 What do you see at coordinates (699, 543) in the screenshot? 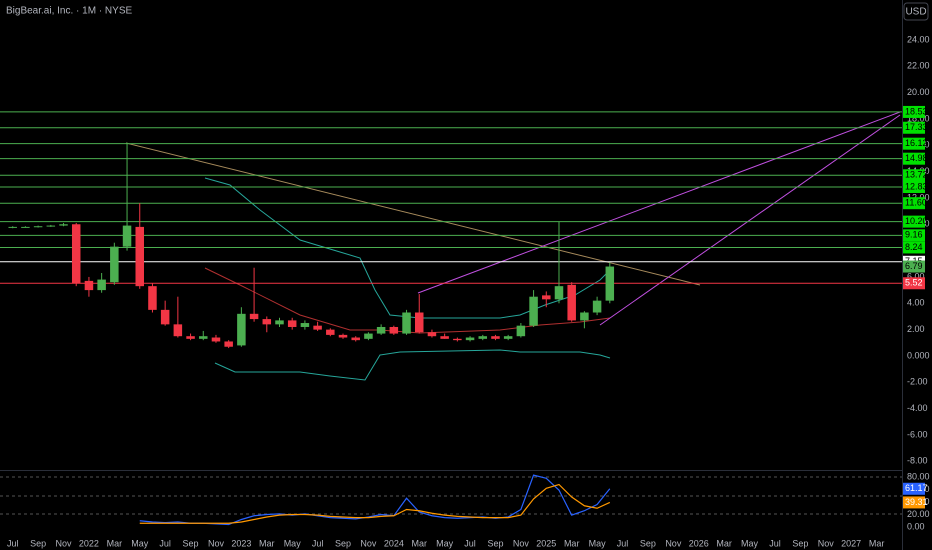
I see `x-tick-label: 2026` at bounding box center [699, 543].